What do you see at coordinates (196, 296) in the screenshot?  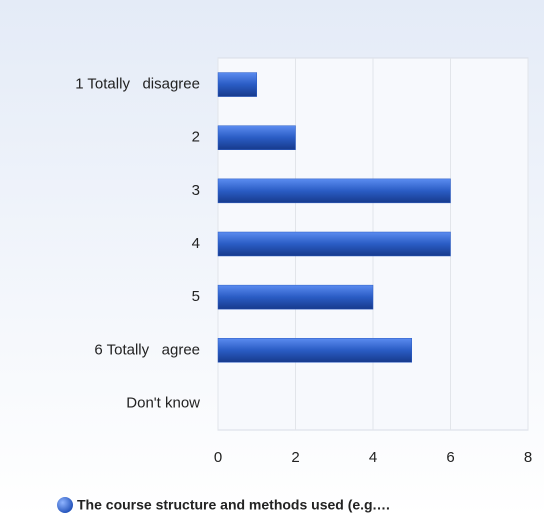 I see `y-tick-label: 5` at bounding box center [196, 296].